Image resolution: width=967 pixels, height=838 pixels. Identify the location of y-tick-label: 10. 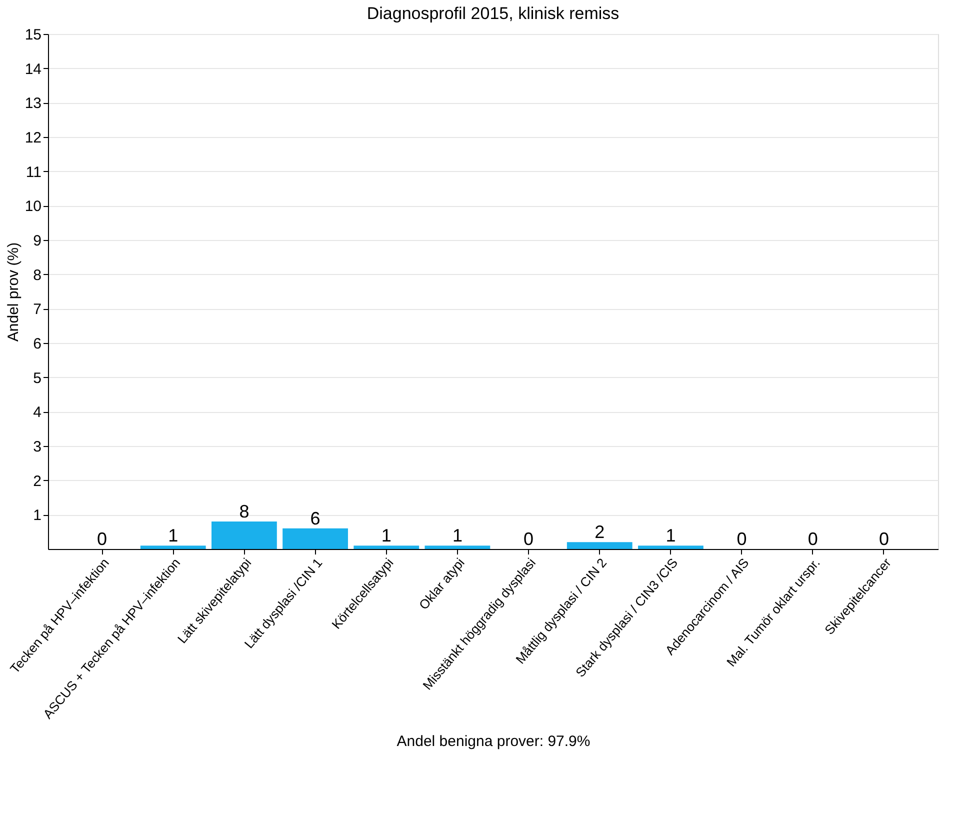
(33, 207).